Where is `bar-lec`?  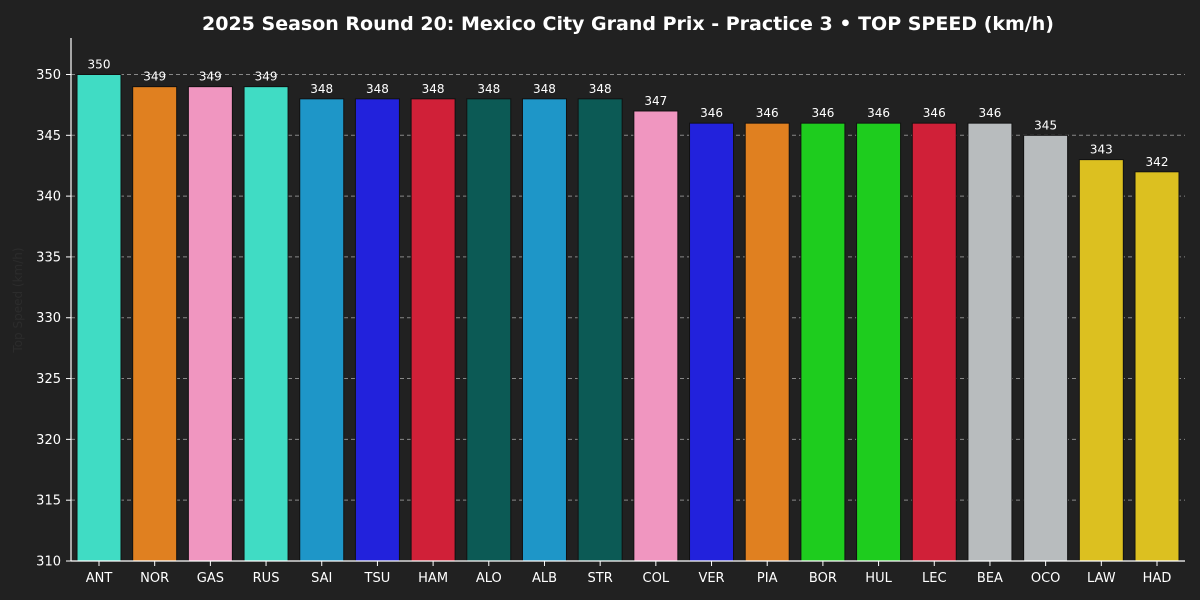
bar-lec is located at coordinates (934, 342).